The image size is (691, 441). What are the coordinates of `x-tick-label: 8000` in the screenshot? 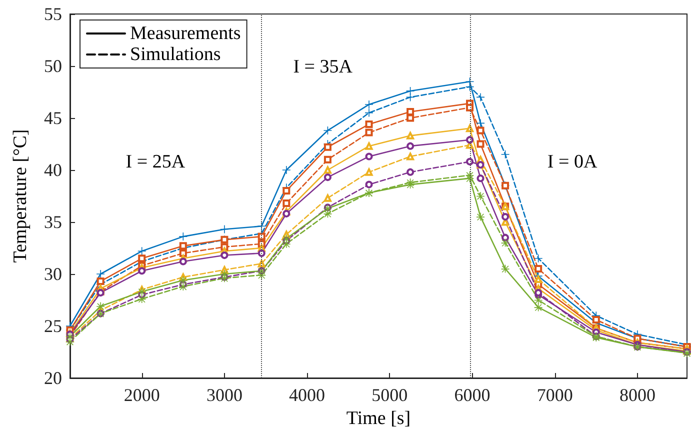 It's located at (637, 395).